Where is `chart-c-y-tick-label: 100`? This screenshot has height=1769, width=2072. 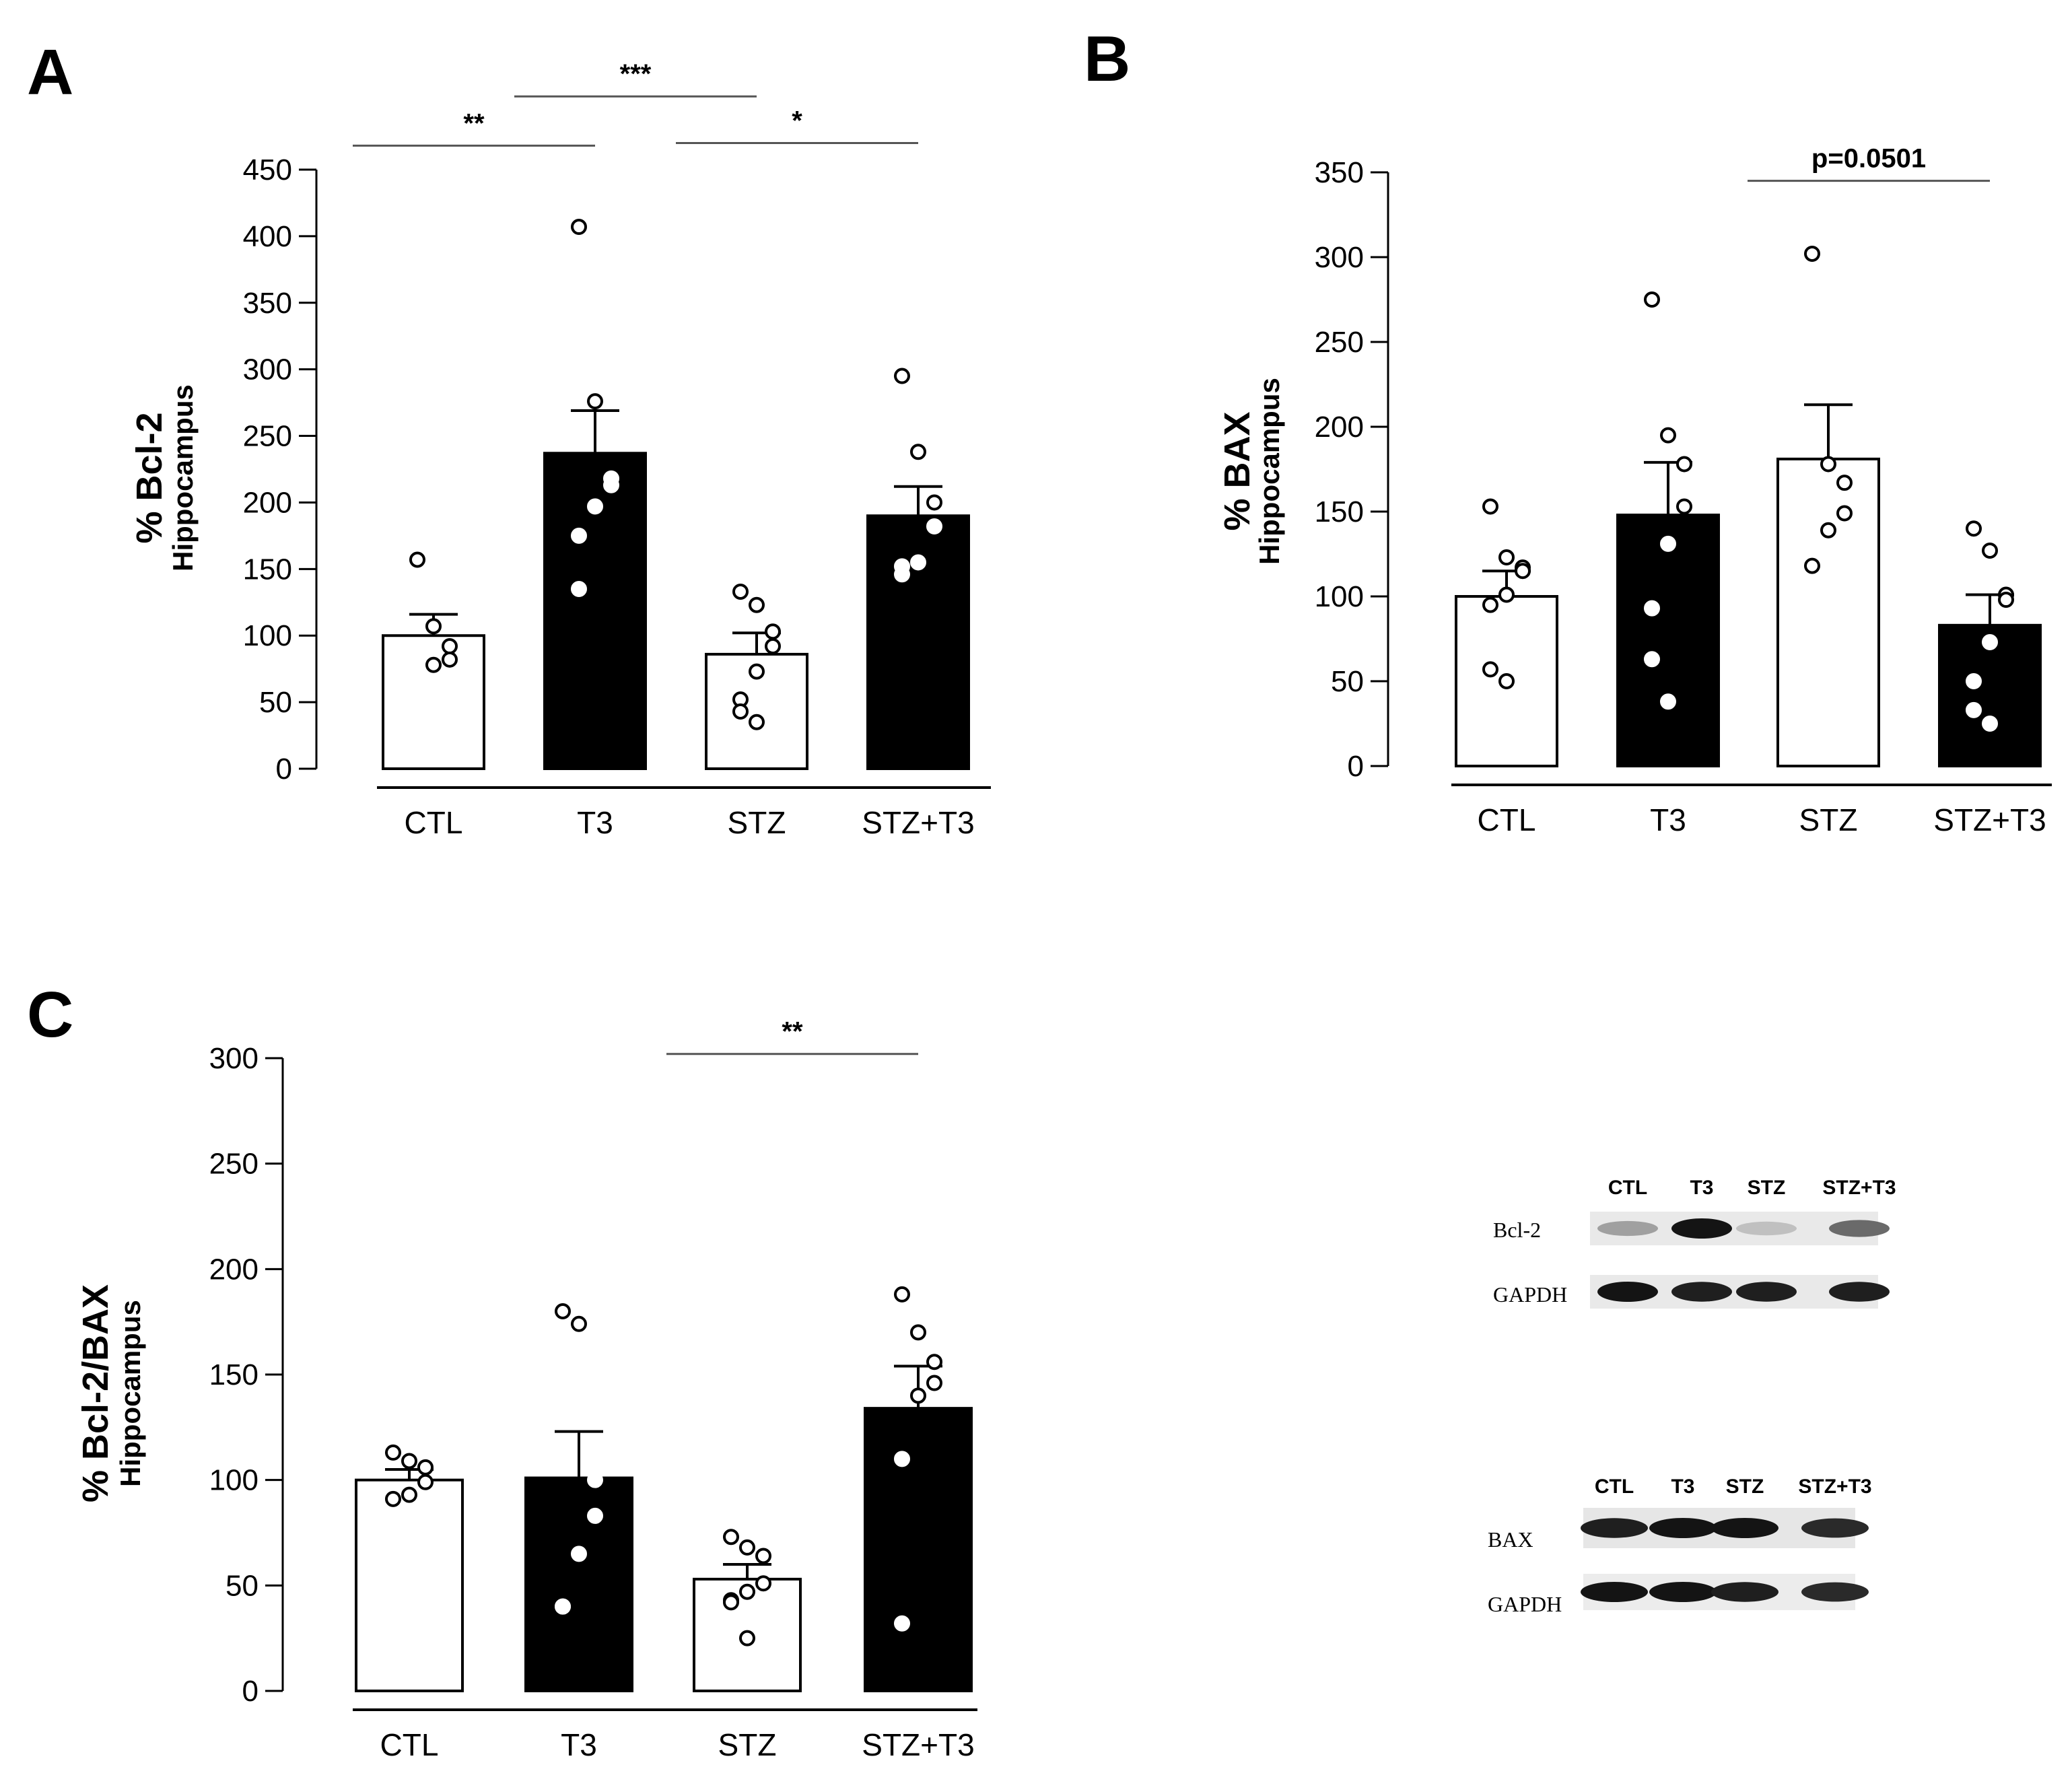
chart-c-y-tick-label: 100 is located at coordinates (233, 1480).